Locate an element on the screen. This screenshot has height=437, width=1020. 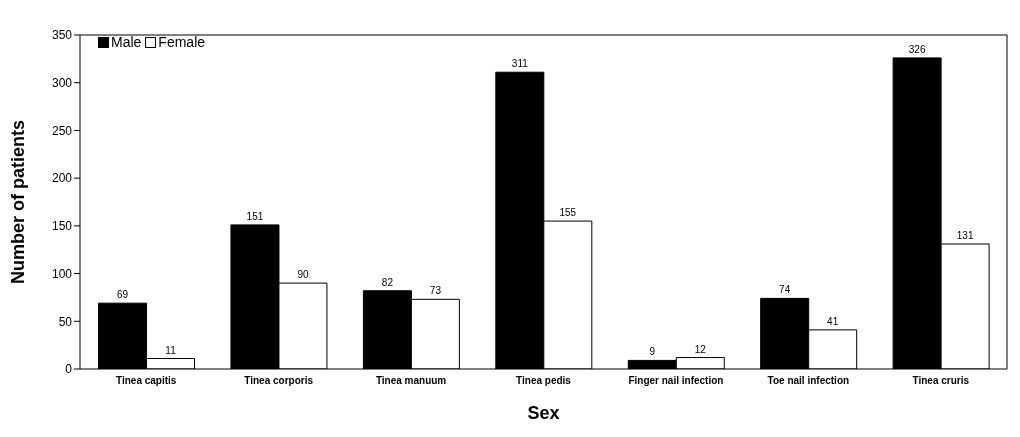
x-tick-label: Tinea corporis is located at coordinates (279, 381).